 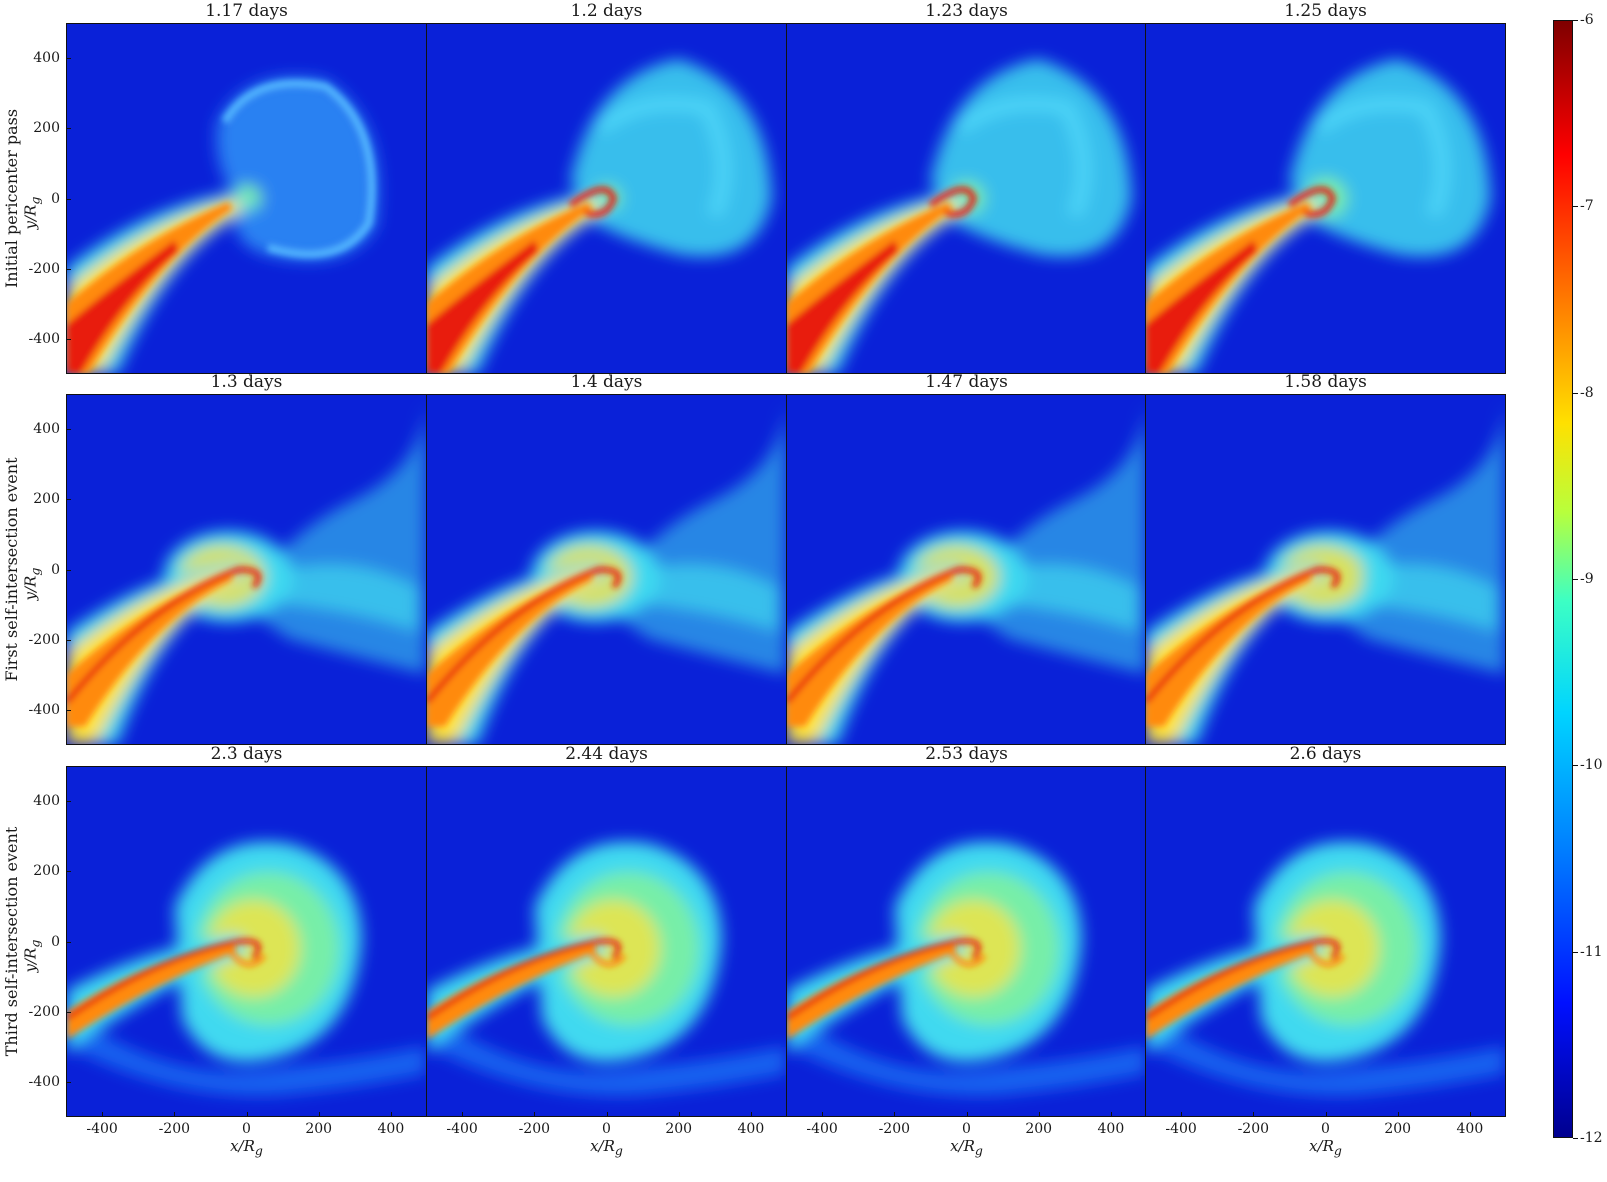 What do you see at coordinates (1591, 951) in the screenshot?
I see `colorbar-tick-label: -11` at bounding box center [1591, 951].